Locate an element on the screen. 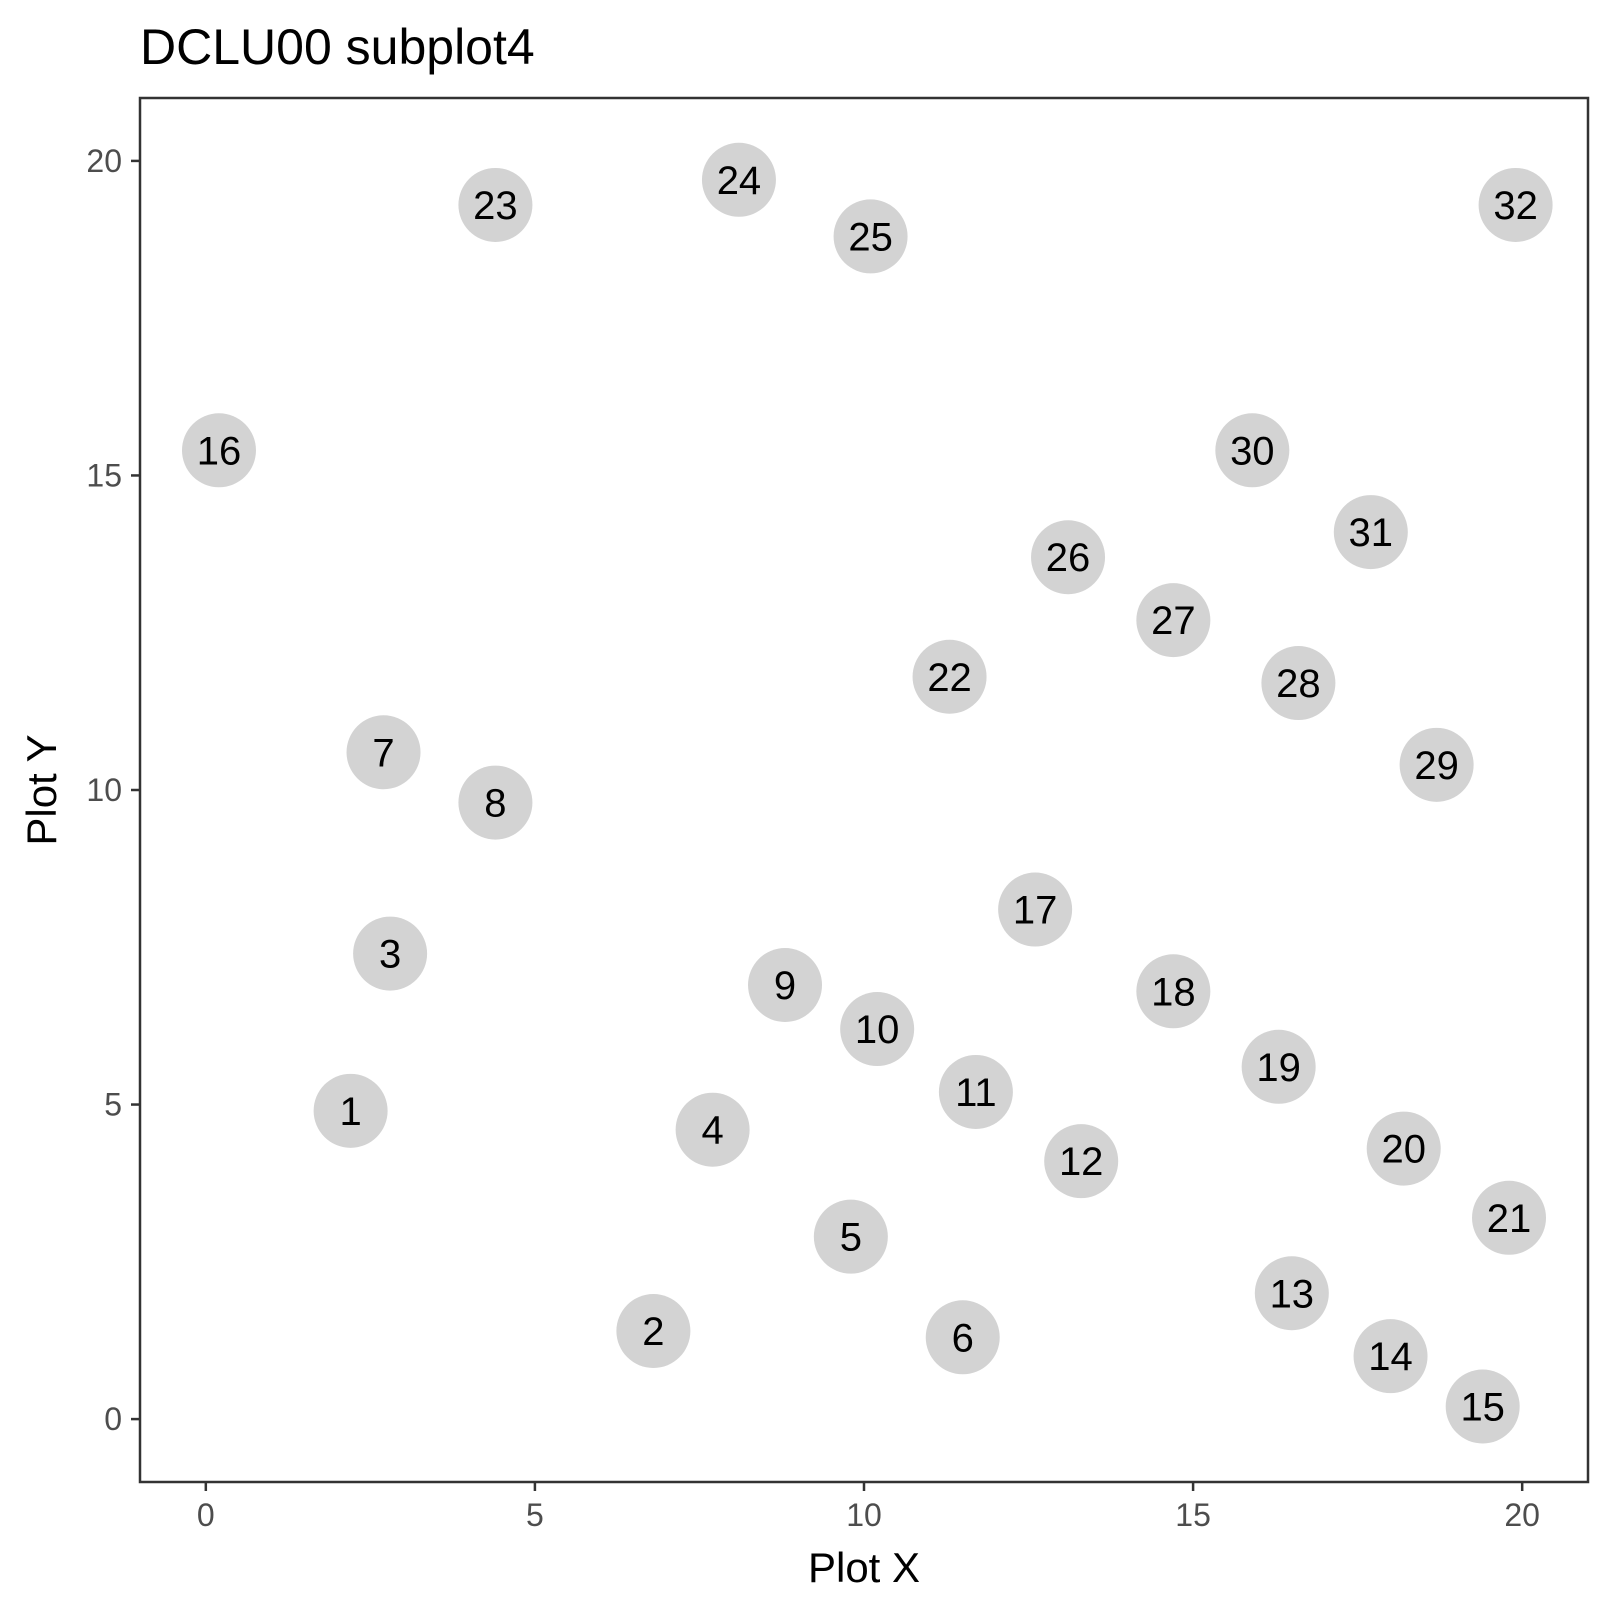 This screenshot has height=1606, width=1606. point-label: 14 is located at coordinates (1390, 1357).